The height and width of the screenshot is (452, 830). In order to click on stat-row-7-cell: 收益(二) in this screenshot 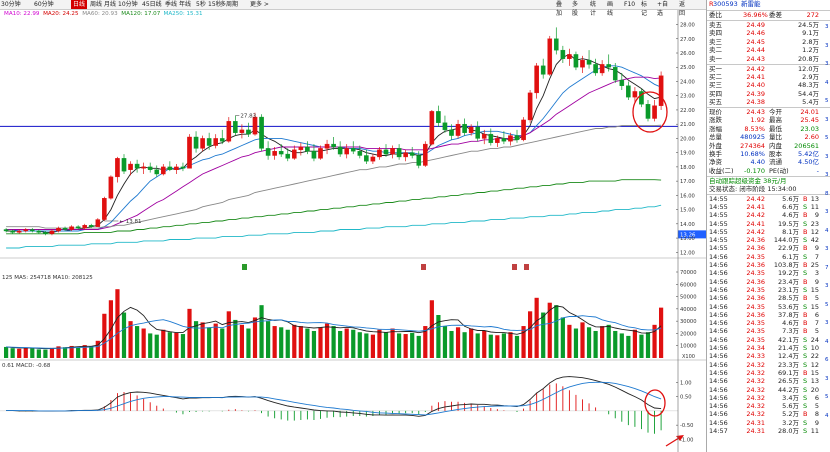, I will do `click(721, 170)`.